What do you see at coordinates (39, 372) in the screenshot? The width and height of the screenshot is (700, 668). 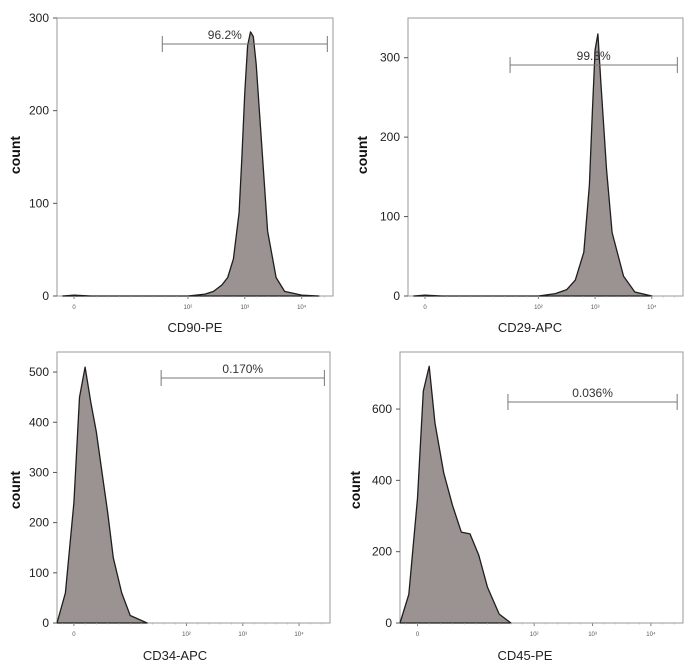 I see `y-tick-label: 500` at bounding box center [39, 372].